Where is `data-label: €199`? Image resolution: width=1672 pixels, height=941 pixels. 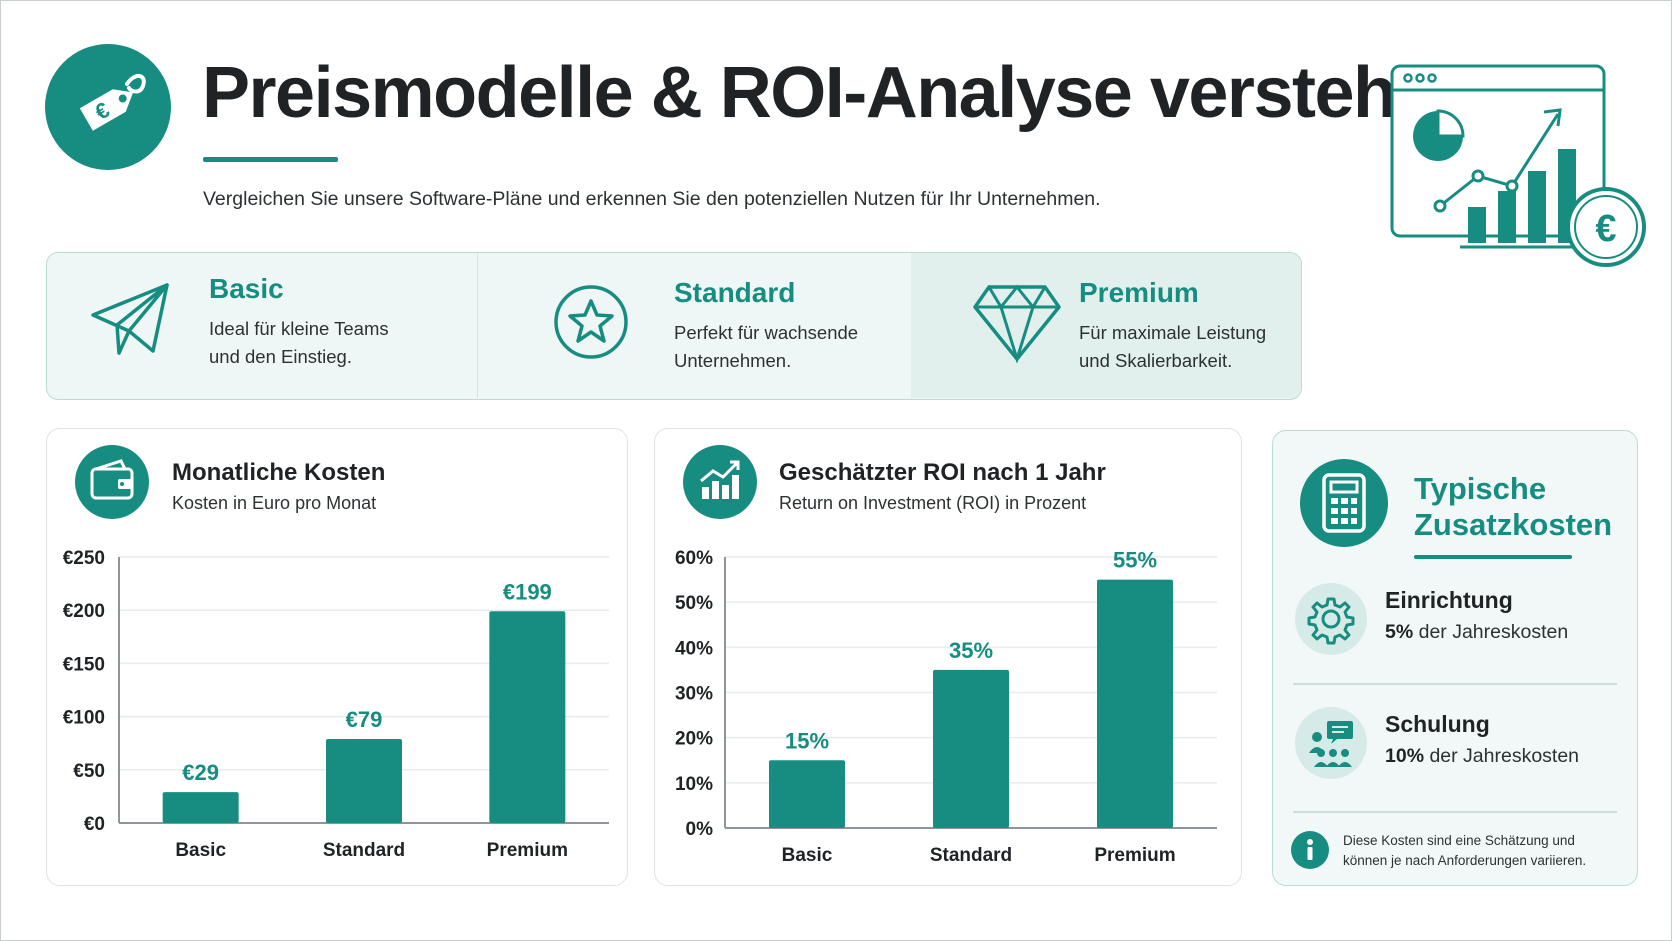 data-label: €199 is located at coordinates (527, 591).